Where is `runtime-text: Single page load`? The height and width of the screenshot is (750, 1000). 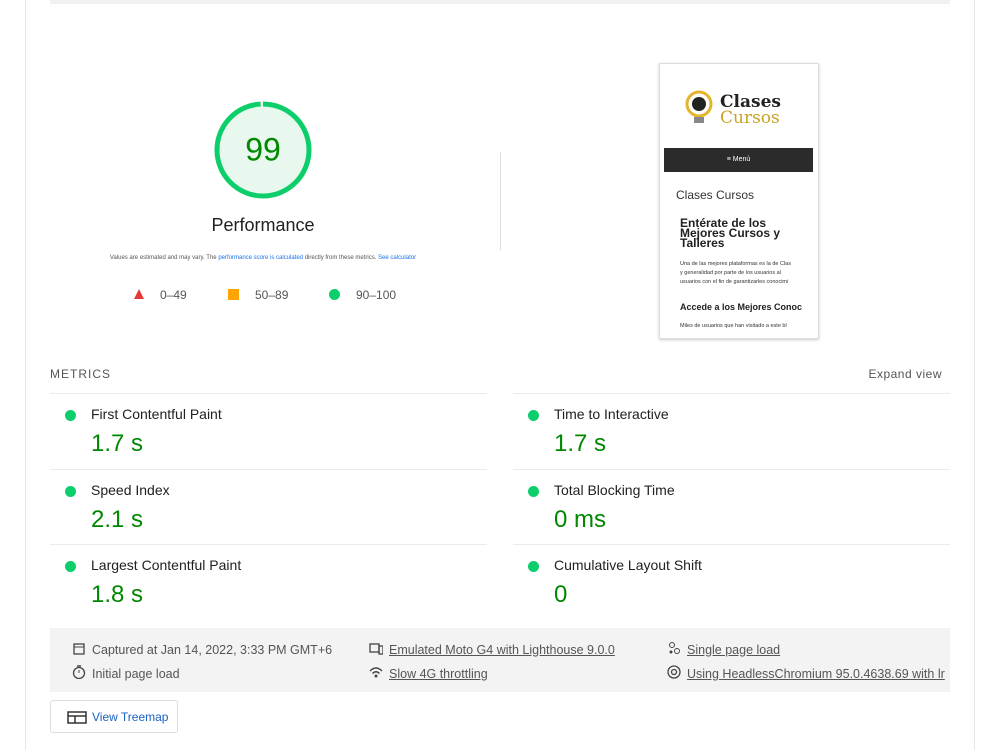 runtime-text: Single page load is located at coordinates (734, 649).